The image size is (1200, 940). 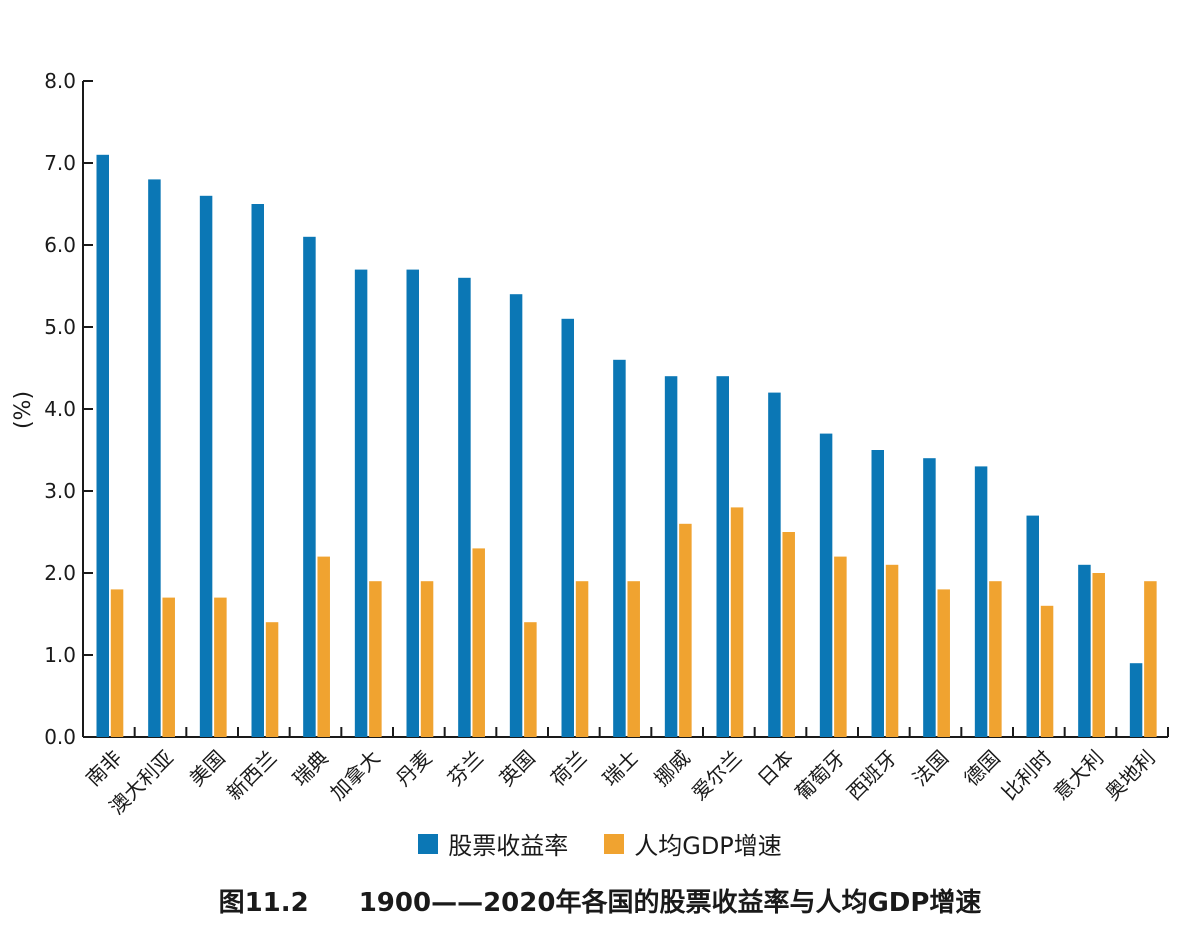 I want to click on x-tick-label: 瑞士, so click(x=620, y=768).